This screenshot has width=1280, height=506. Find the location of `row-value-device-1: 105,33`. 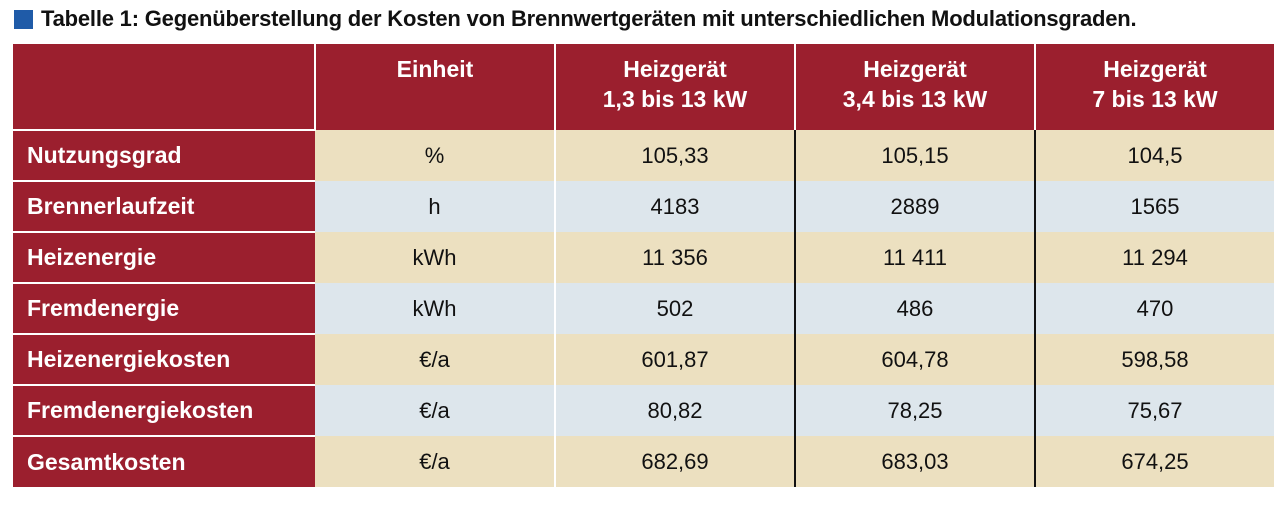

row-value-device-1: 105,33 is located at coordinates (674, 155).